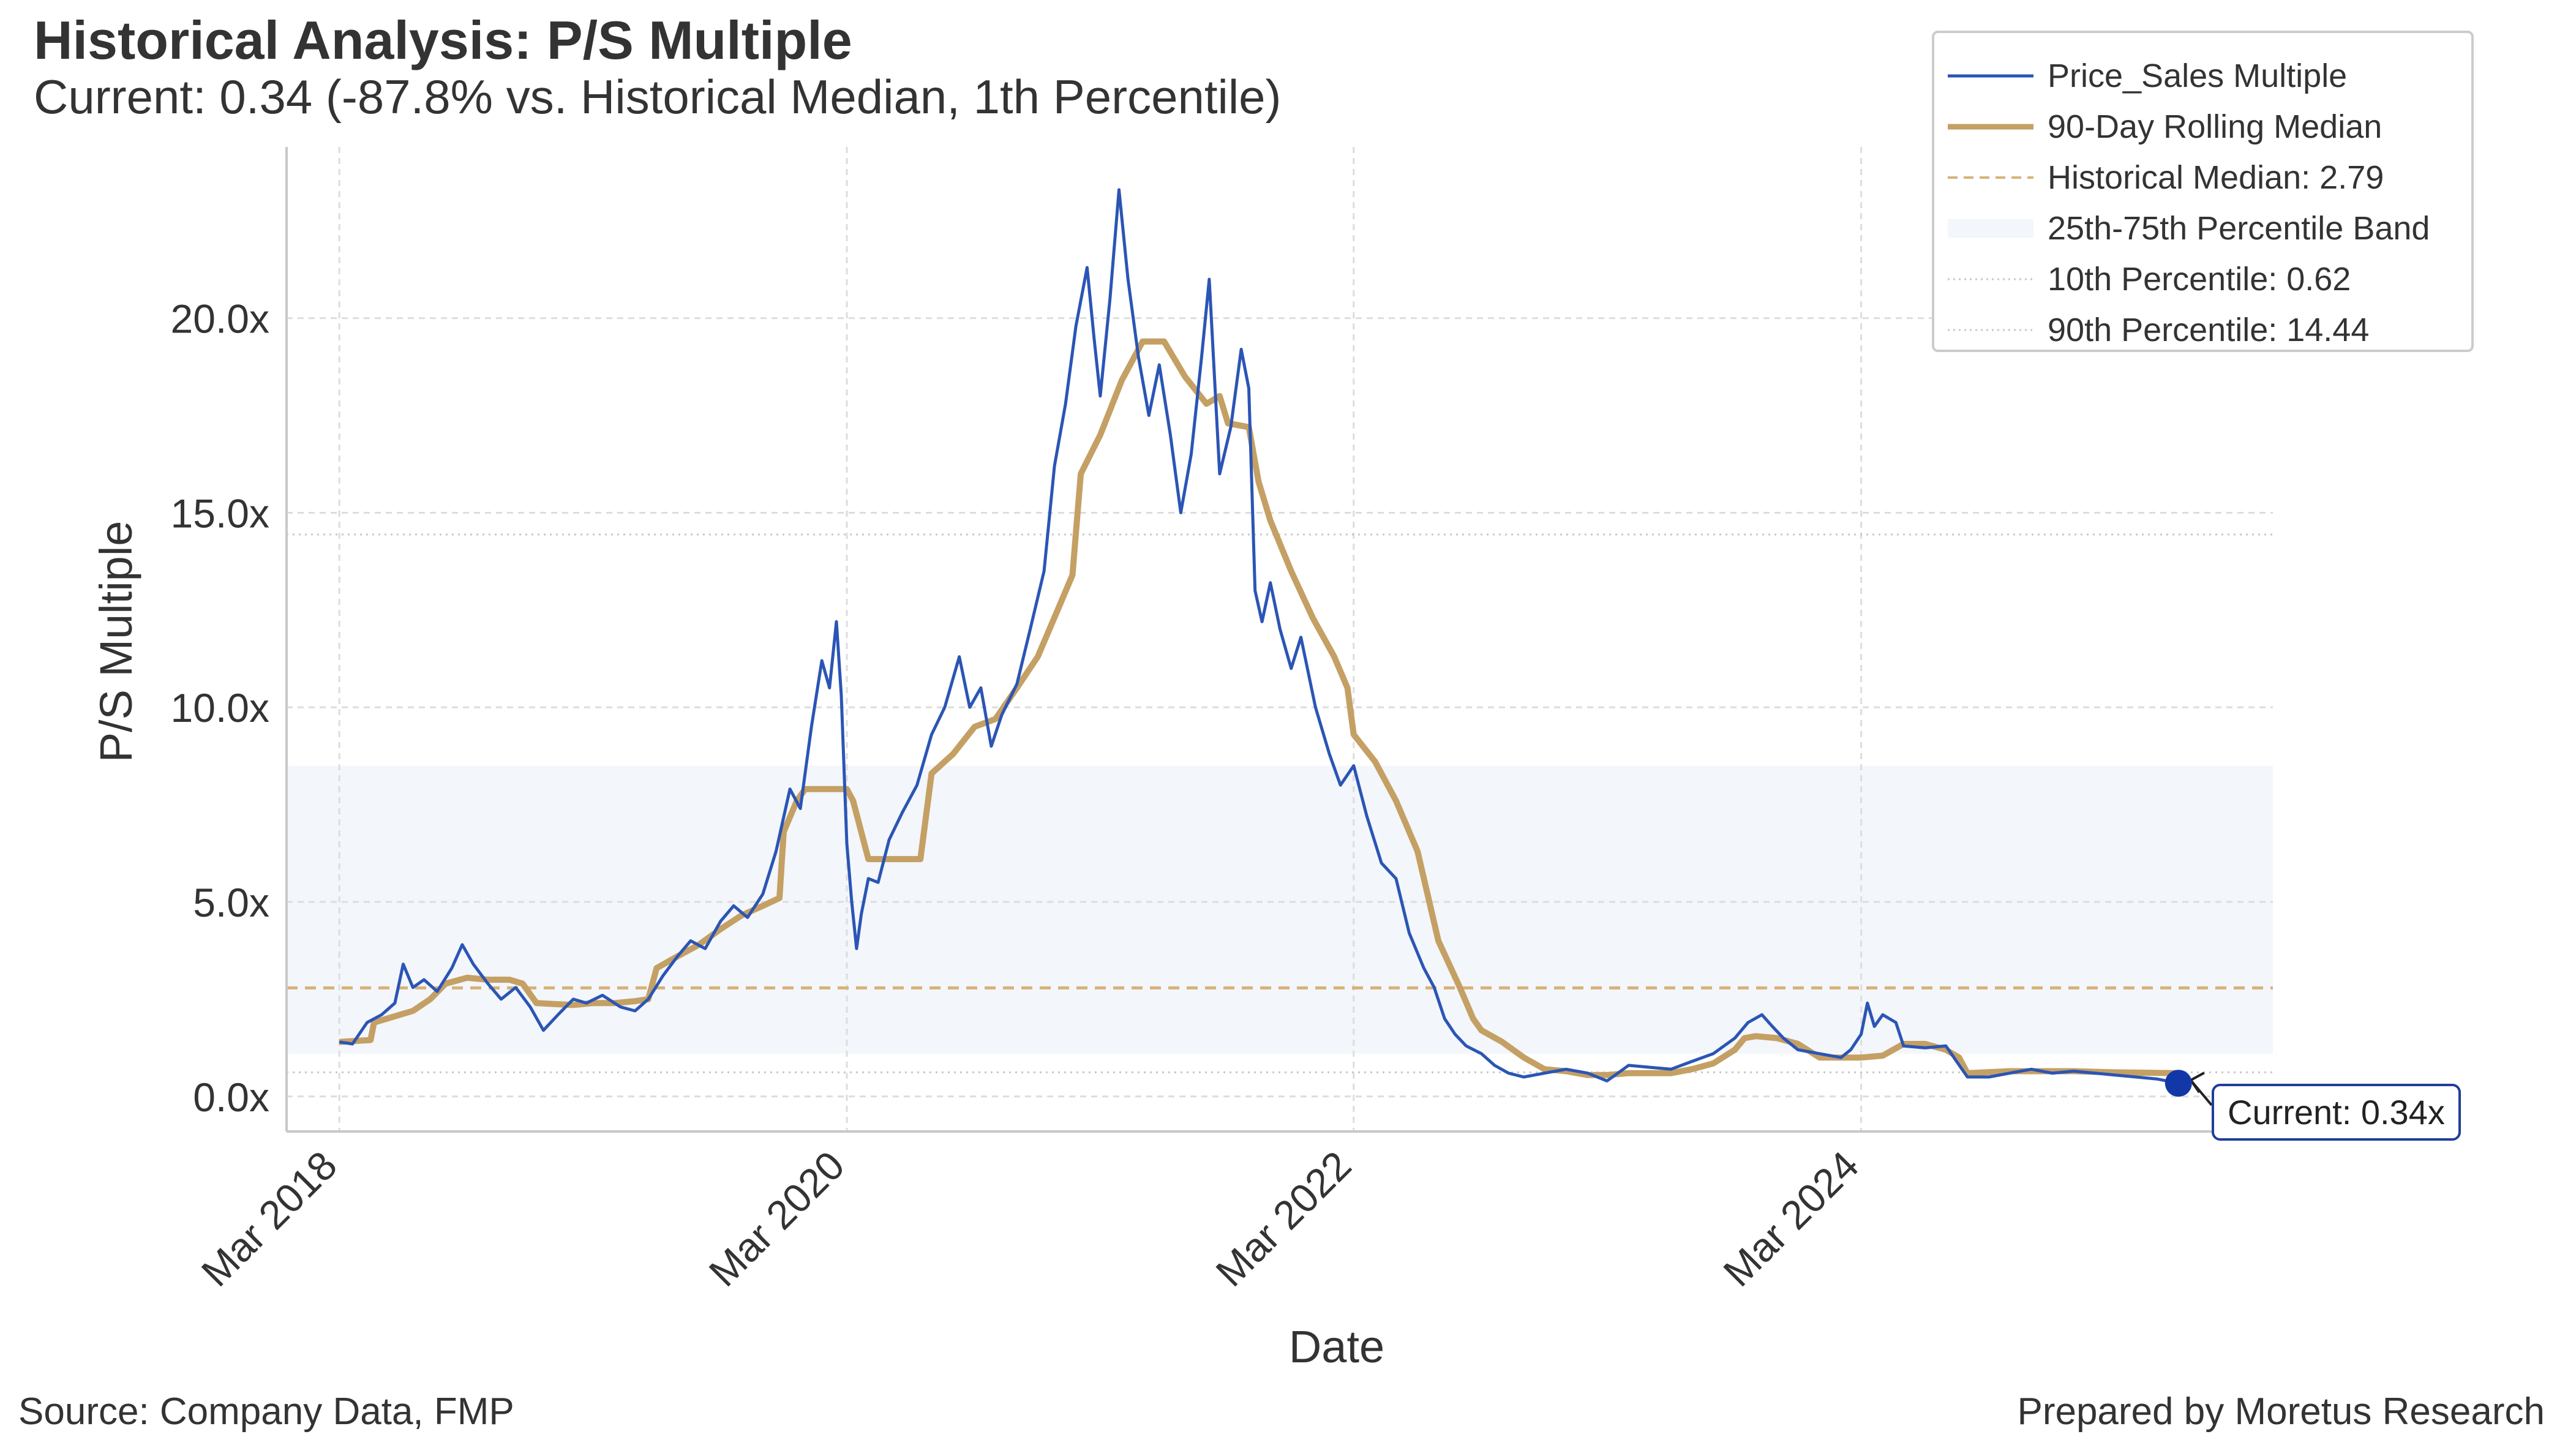  What do you see at coordinates (1990, 177) in the screenshot?
I see `legend-swatch-historical-median-icon` at bounding box center [1990, 177].